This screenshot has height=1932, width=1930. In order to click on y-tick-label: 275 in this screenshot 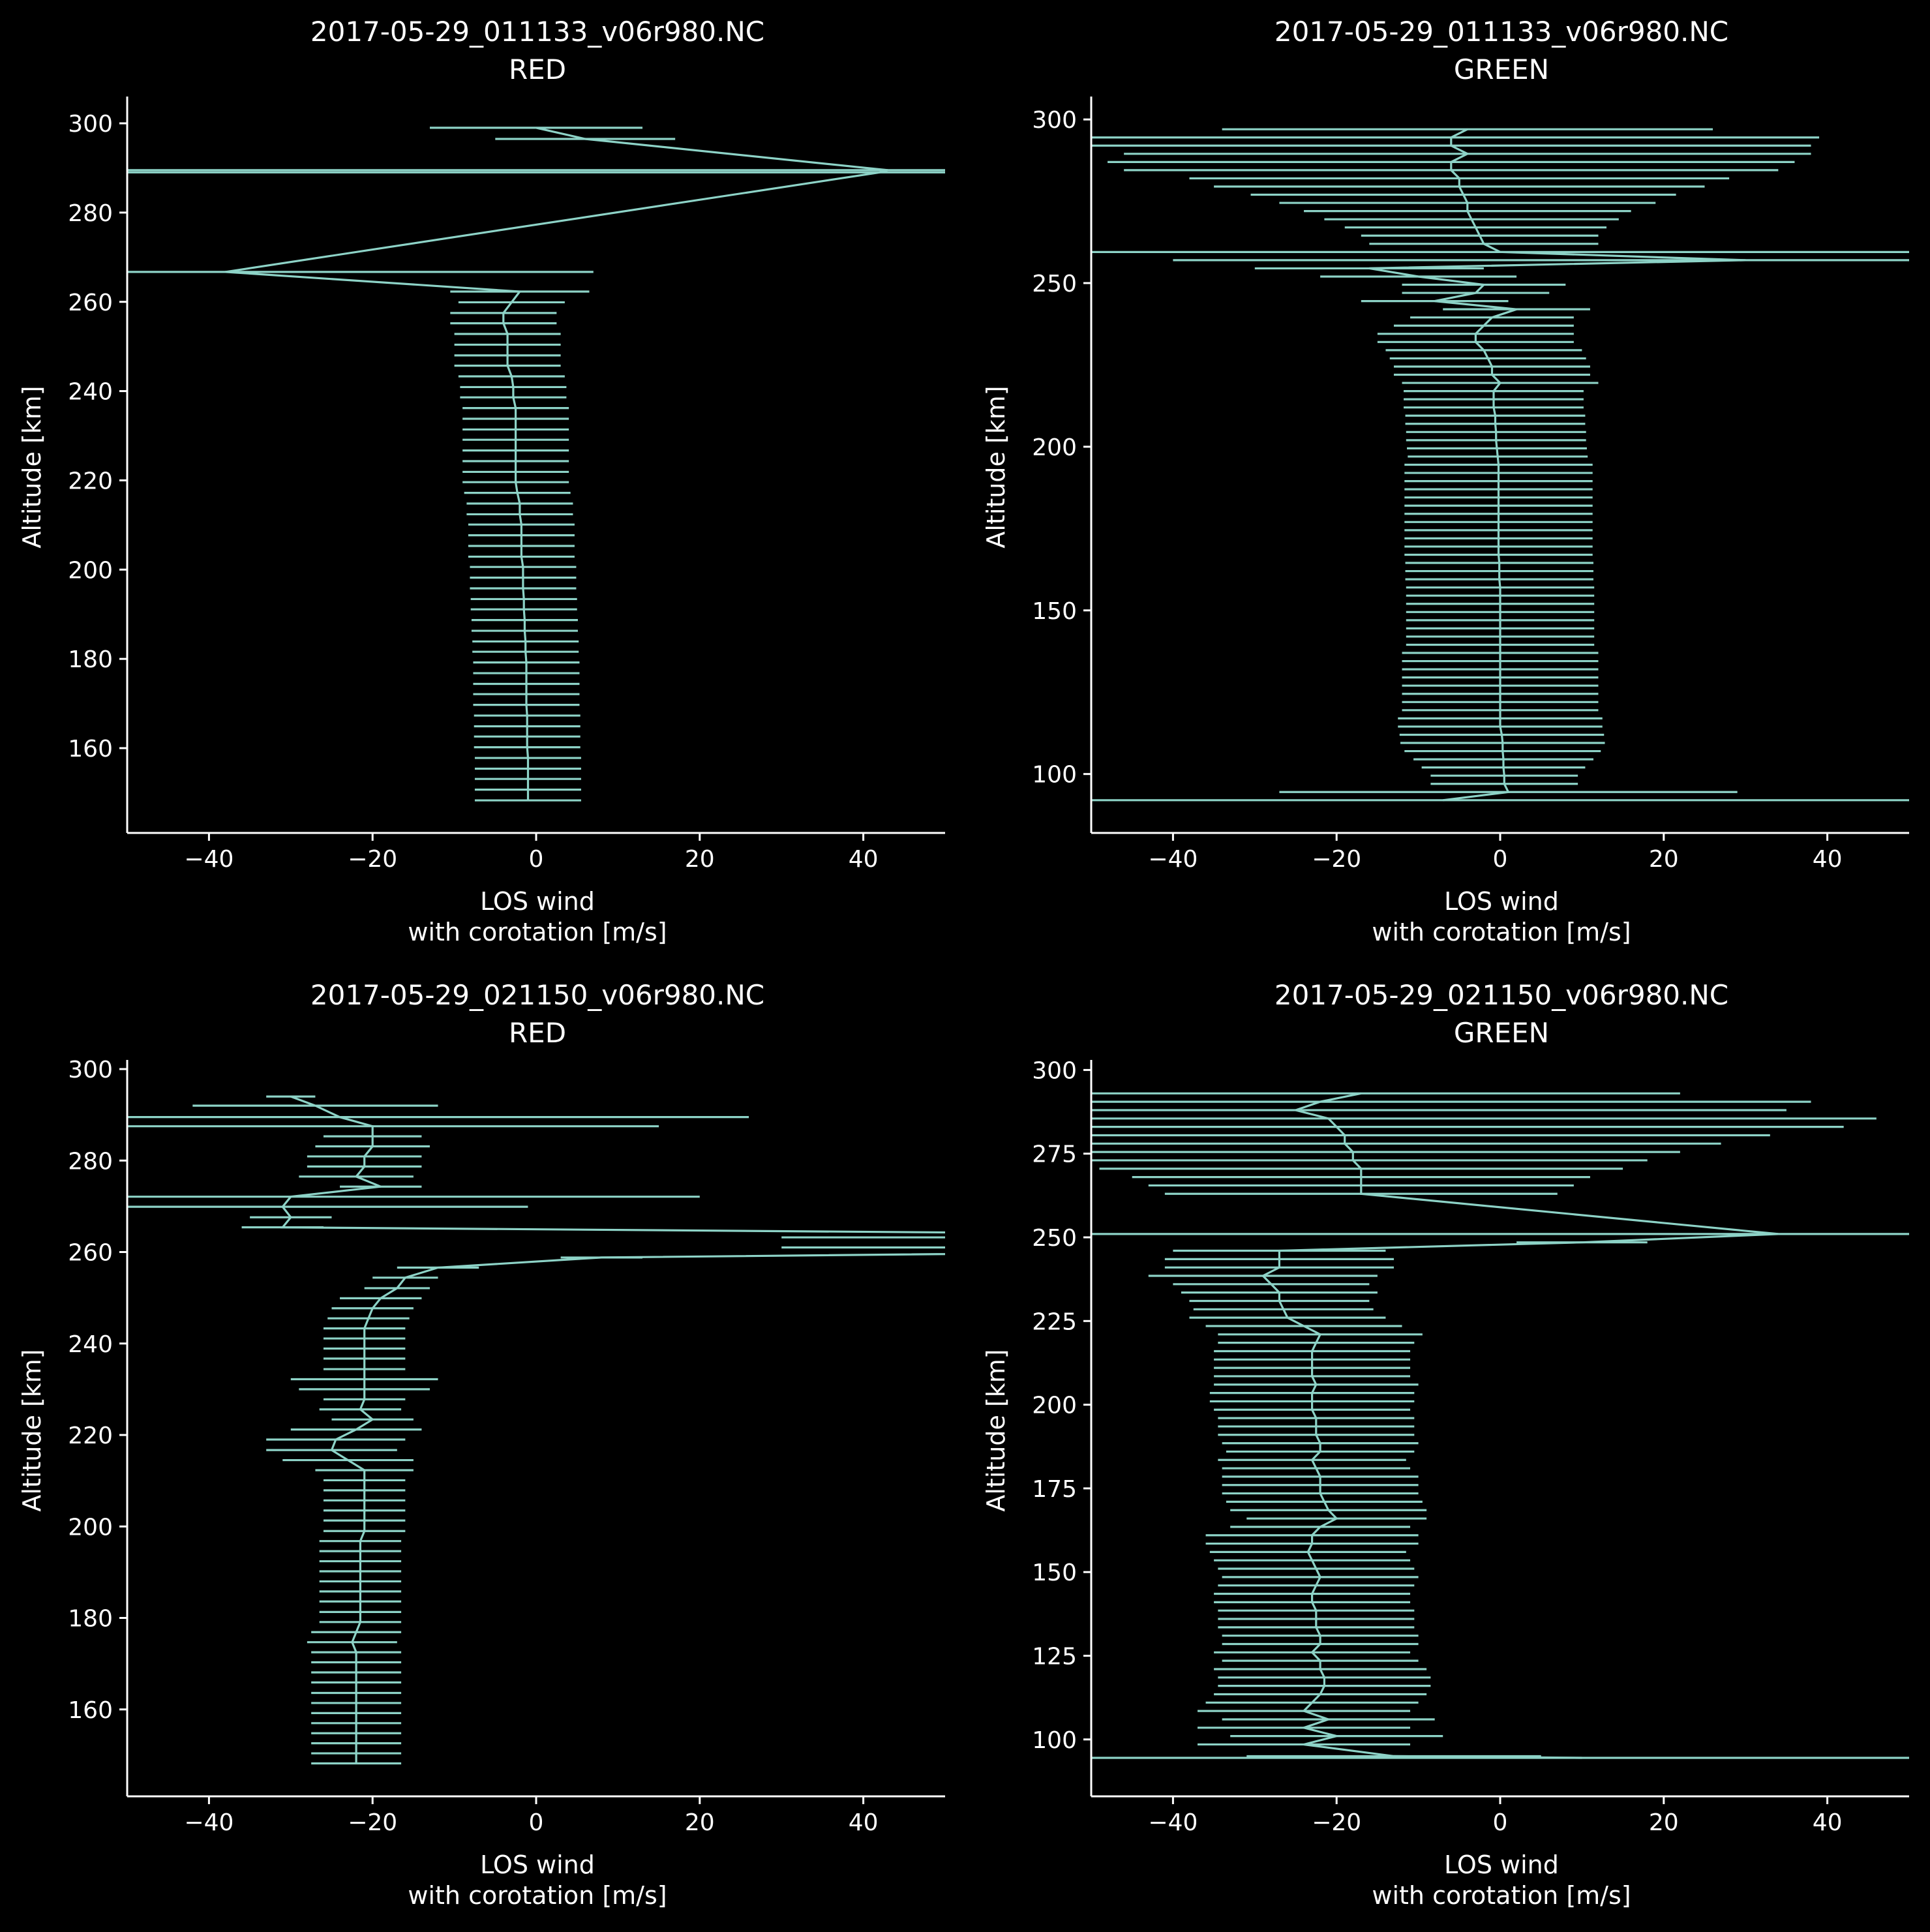, I will do `click(1054, 1154)`.